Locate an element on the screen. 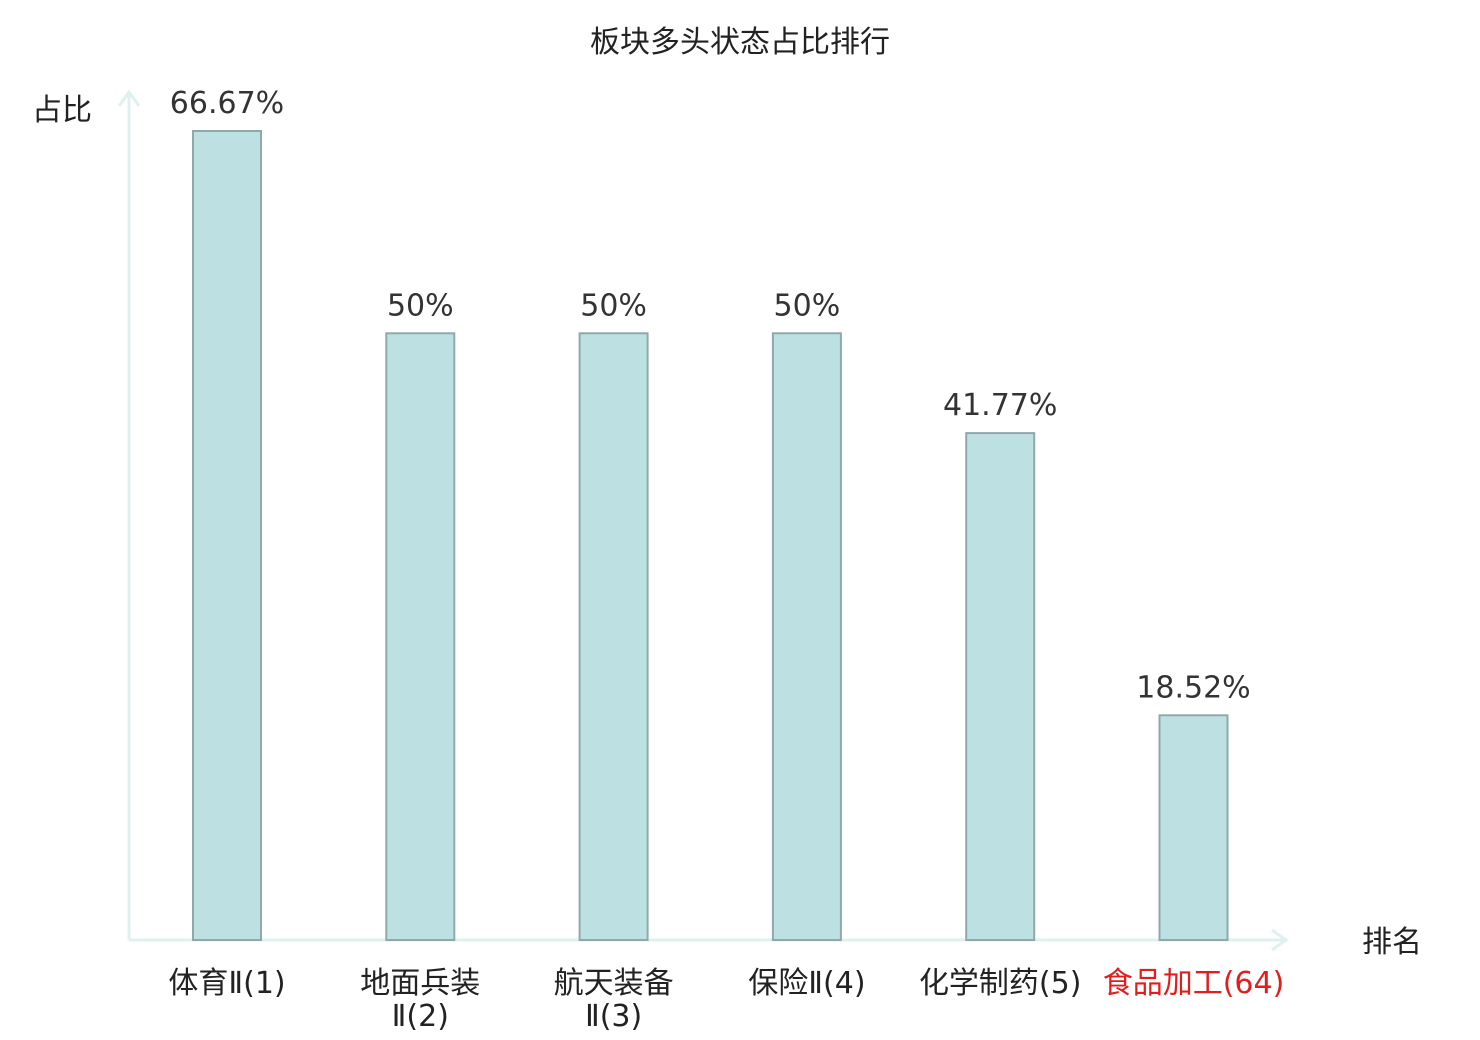 The height and width of the screenshot is (1040, 1480). x-tick-label: Ⅱ(3) is located at coordinates (613, 1016).